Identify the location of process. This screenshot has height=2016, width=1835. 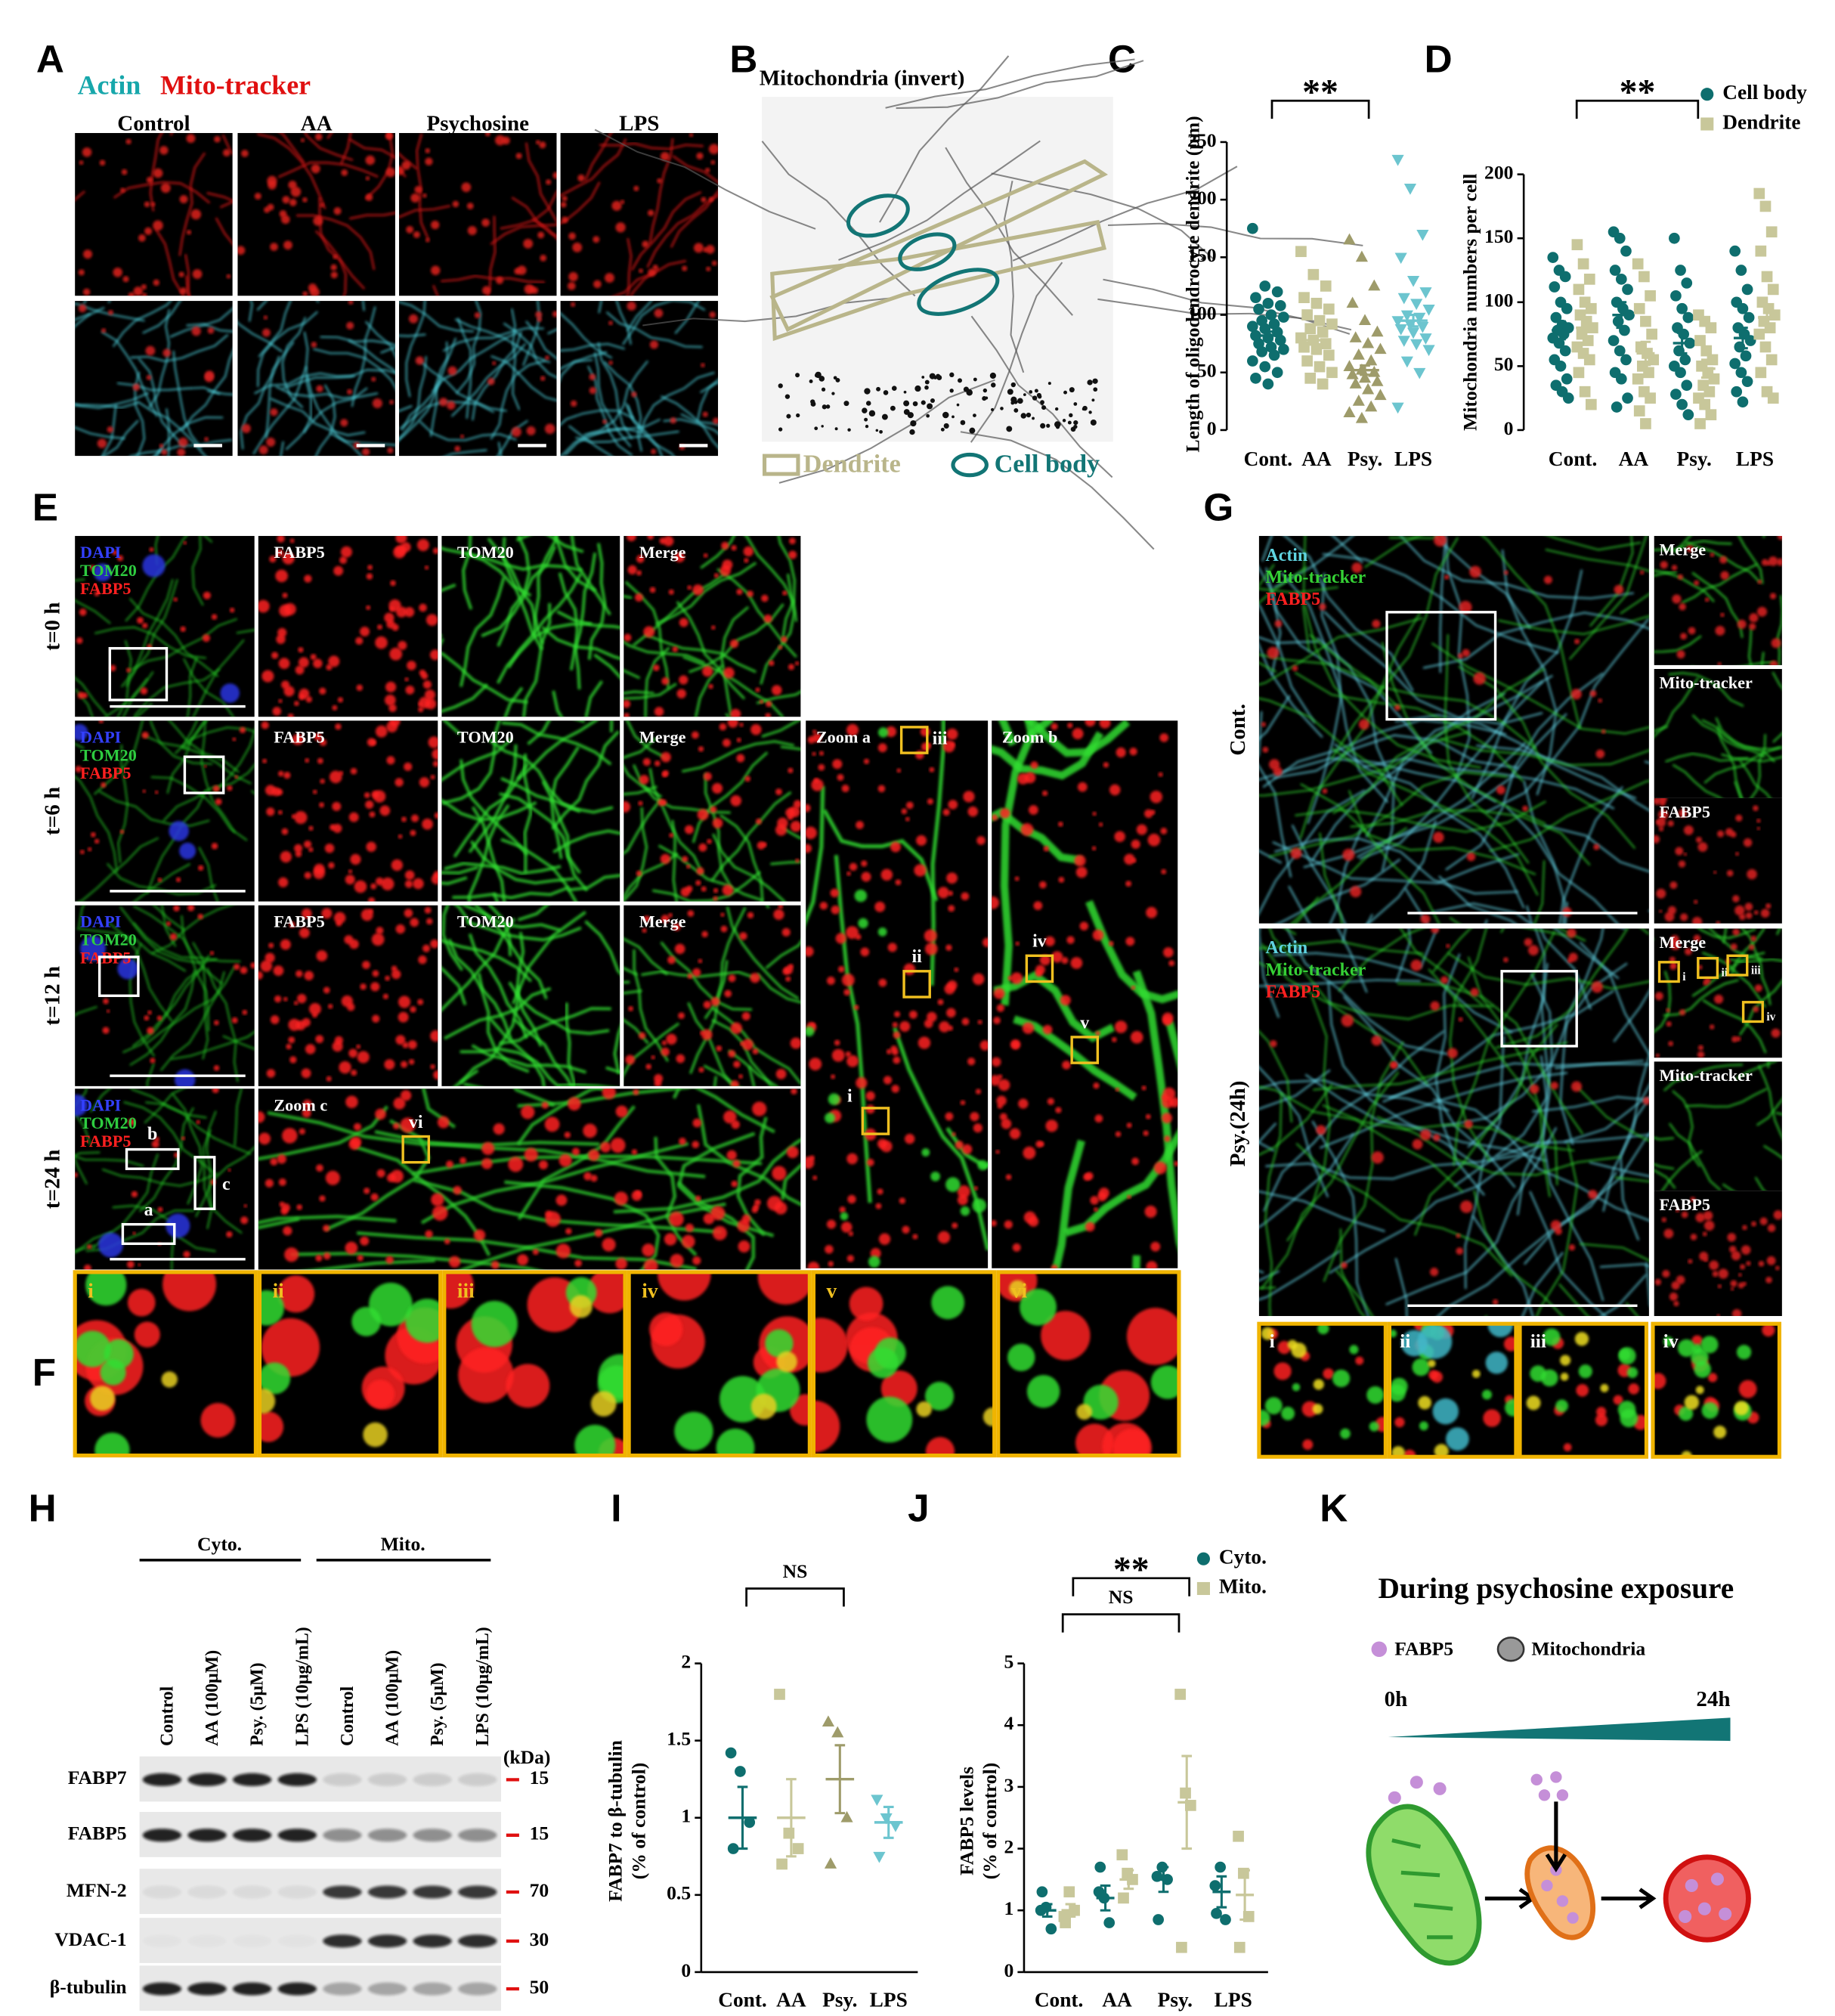
(769, 311).